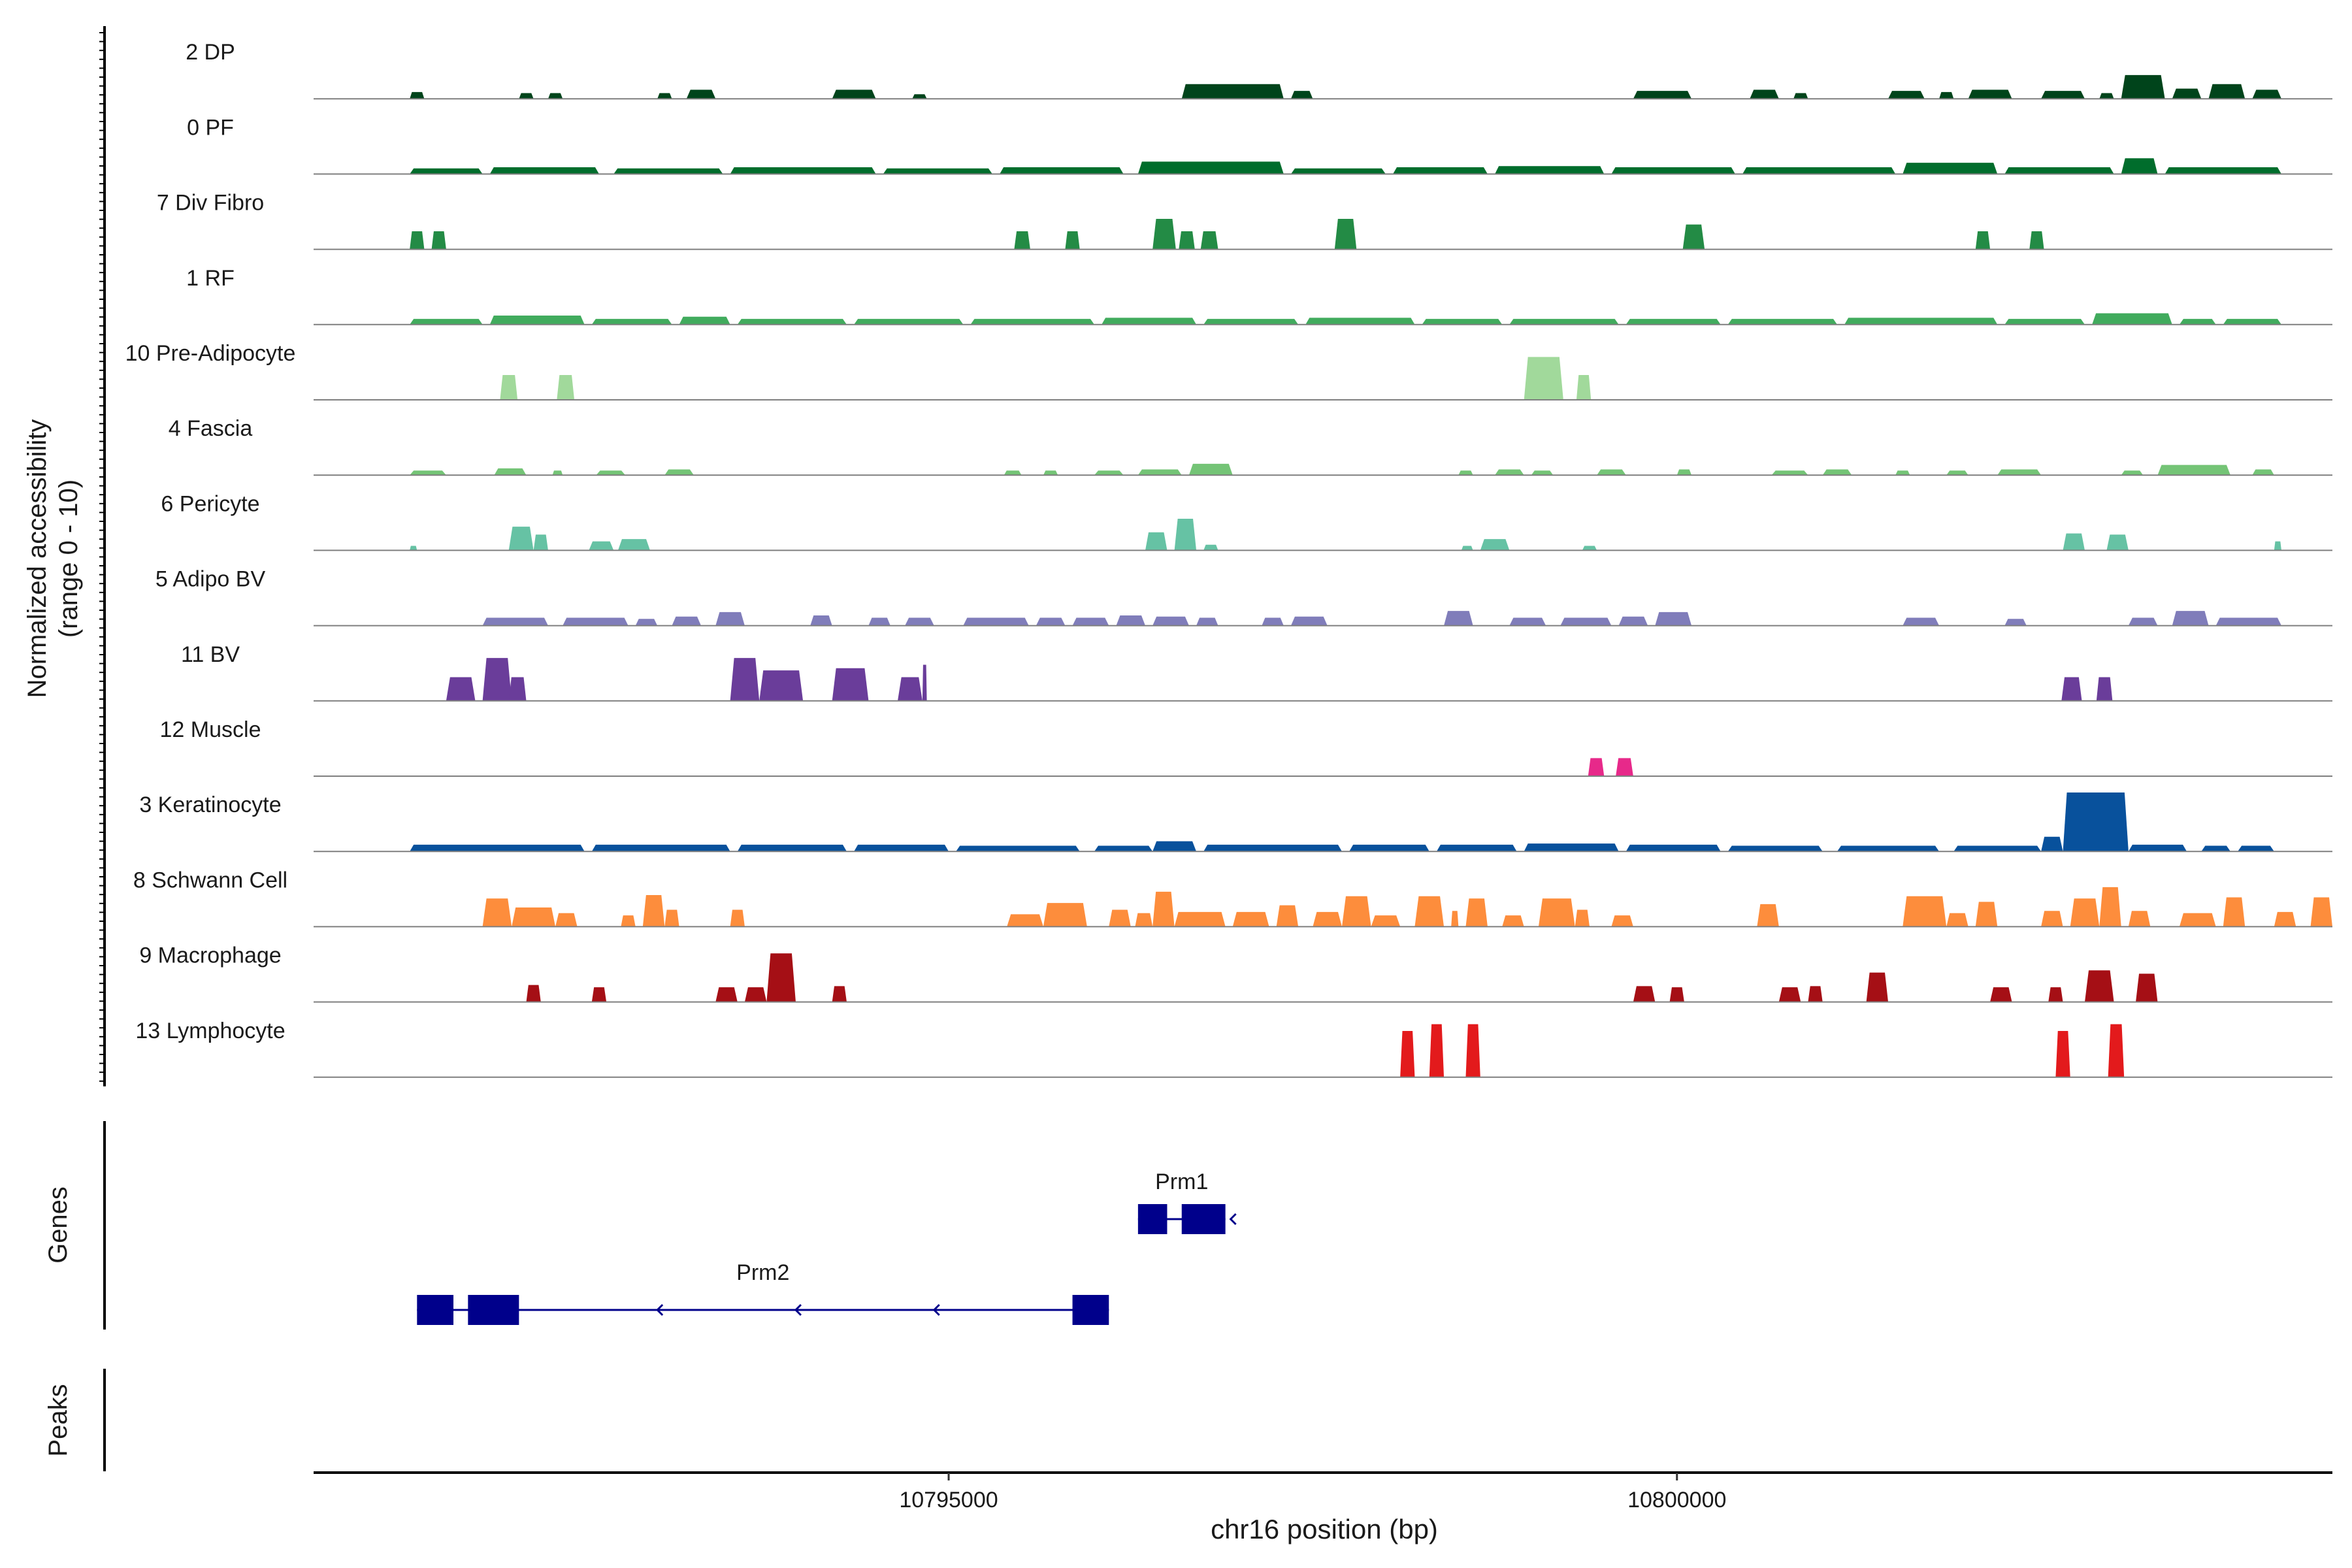 This screenshot has width=2352, height=1568. Describe the element at coordinates (210, 353) in the screenshot. I see `track-label: 10 Pre-Adipocyte` at that location.